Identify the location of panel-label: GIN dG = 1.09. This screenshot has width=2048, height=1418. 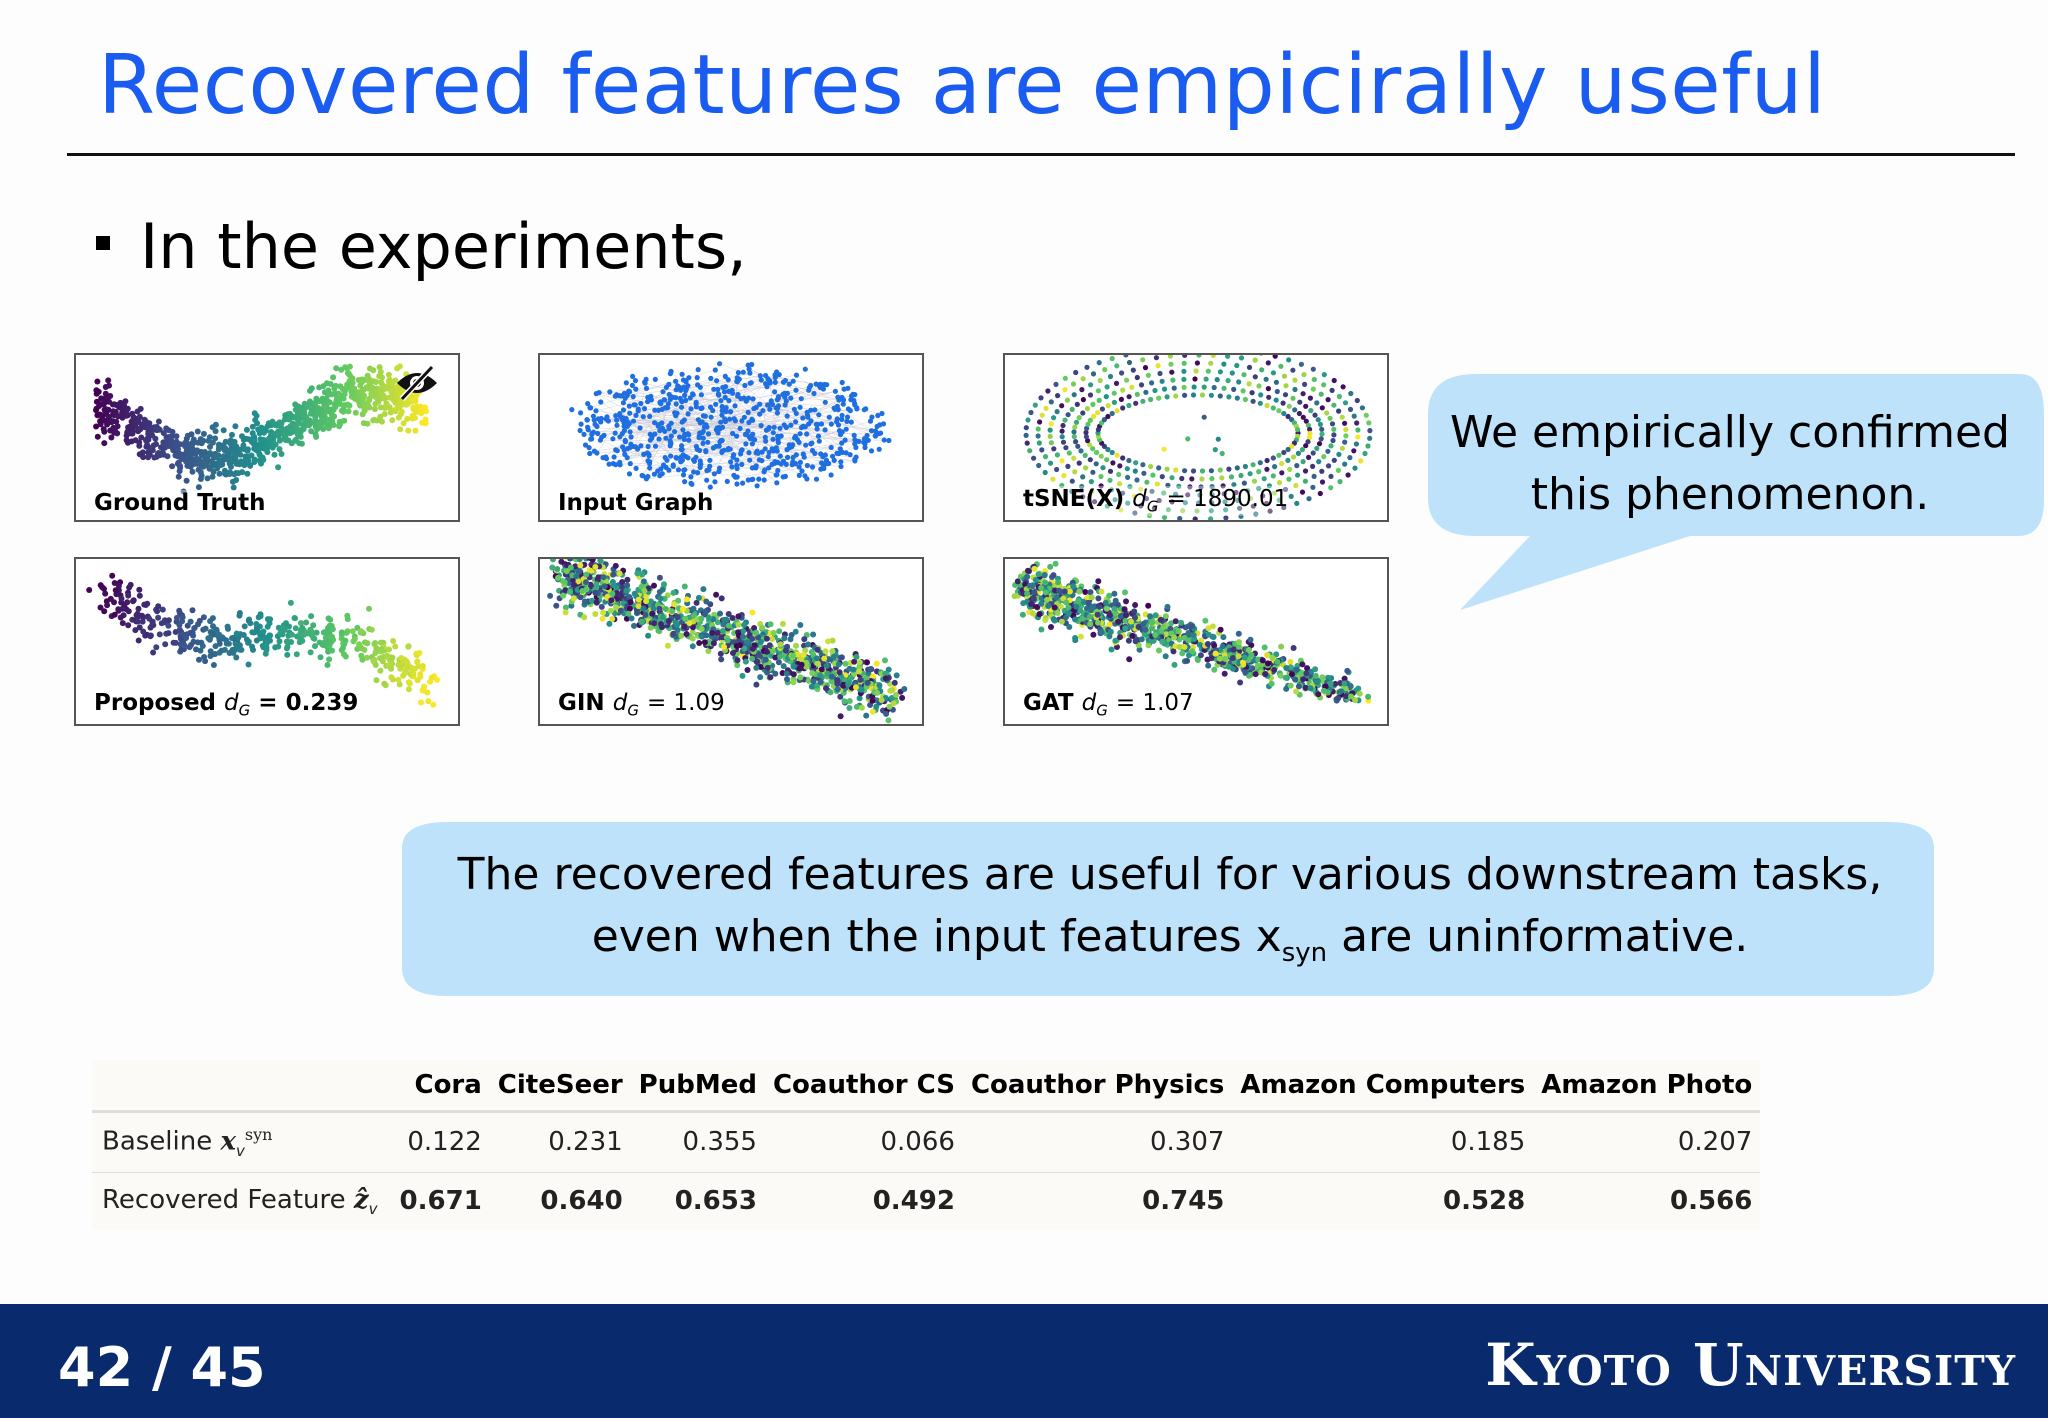
(641, 705).